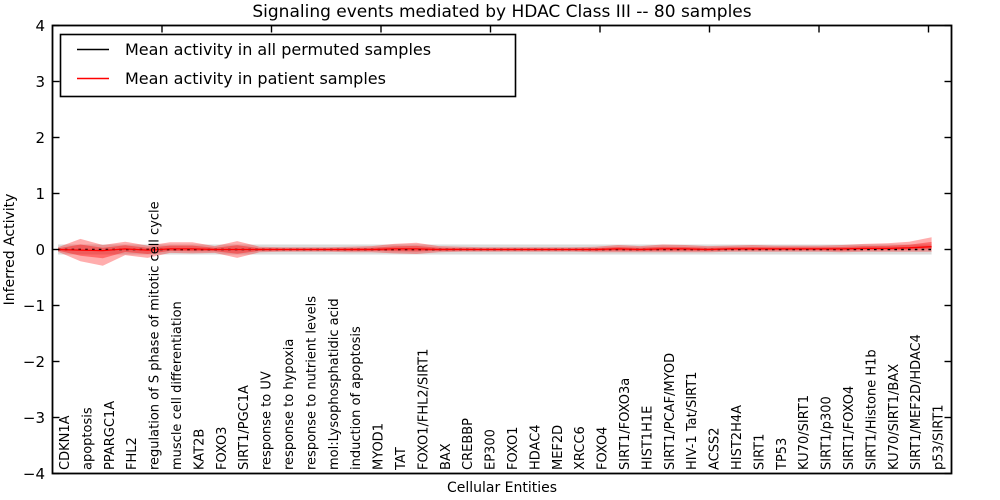 The width and height of the screenshot is (1000, 500). Describe the element at coordinates (849, 428) in the screenshot. I see `x-category-label: SIRT1/FOXO4` at that location.